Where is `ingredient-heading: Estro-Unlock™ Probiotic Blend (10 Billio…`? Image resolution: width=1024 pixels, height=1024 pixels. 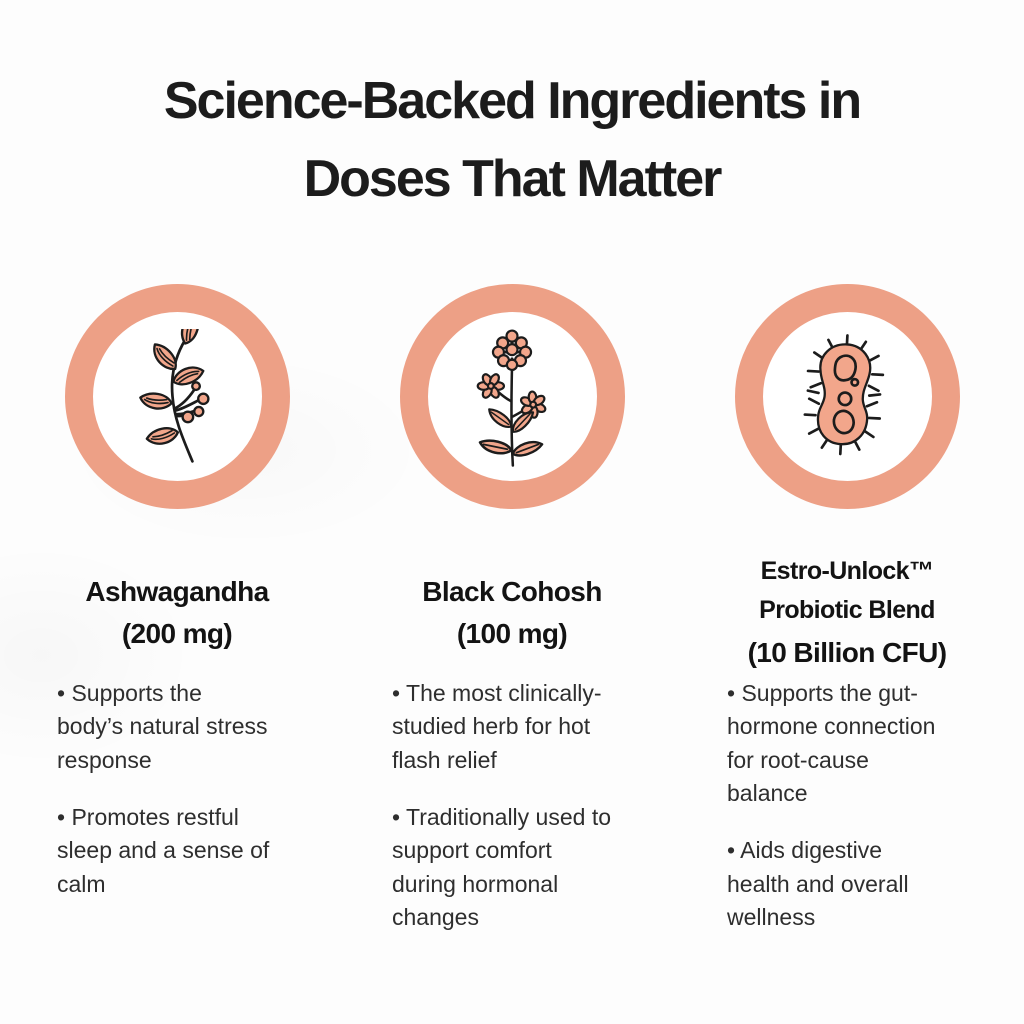
ingredient-heading: Estro-Unlock™ Probiotic Blend (10 Billio… is located at coordinates (847, 613).